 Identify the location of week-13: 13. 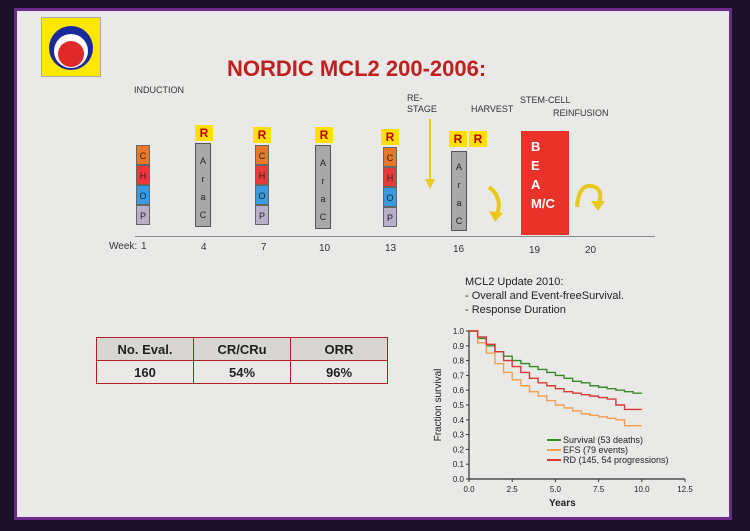
(391, 248).